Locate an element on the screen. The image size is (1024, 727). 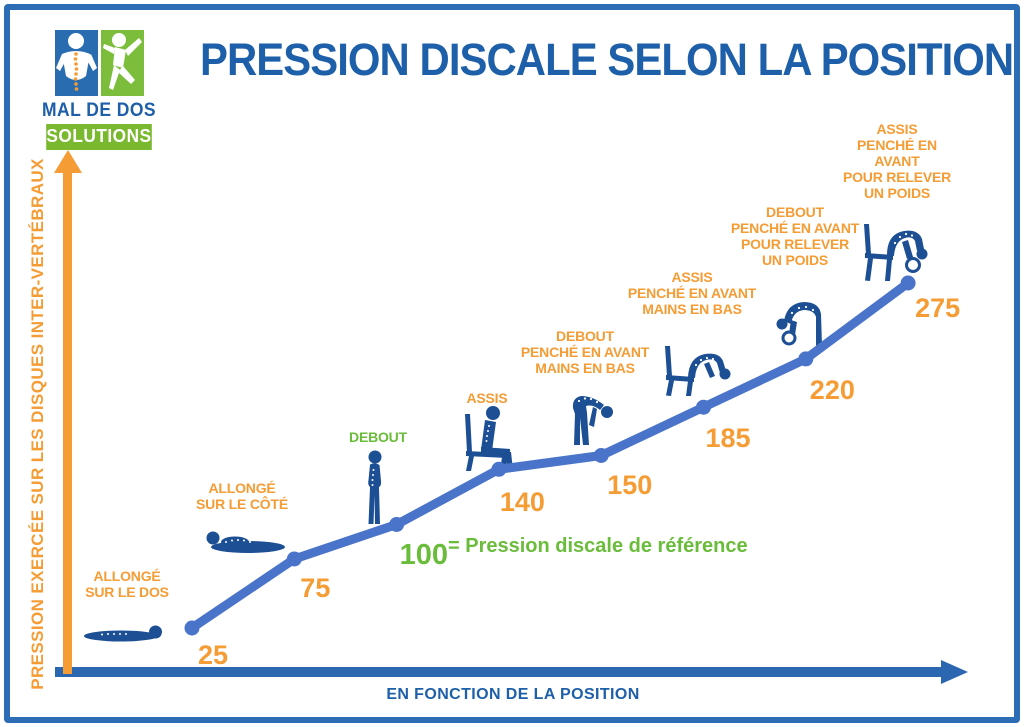
standing-icon is located at coordinates (374, 488).